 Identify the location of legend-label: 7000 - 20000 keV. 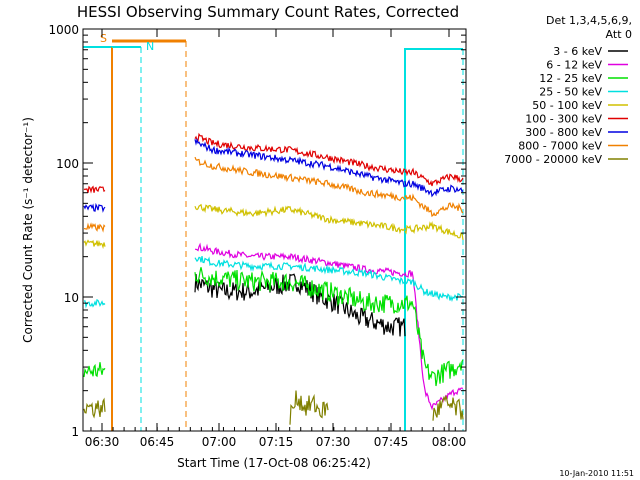
(553, 159).